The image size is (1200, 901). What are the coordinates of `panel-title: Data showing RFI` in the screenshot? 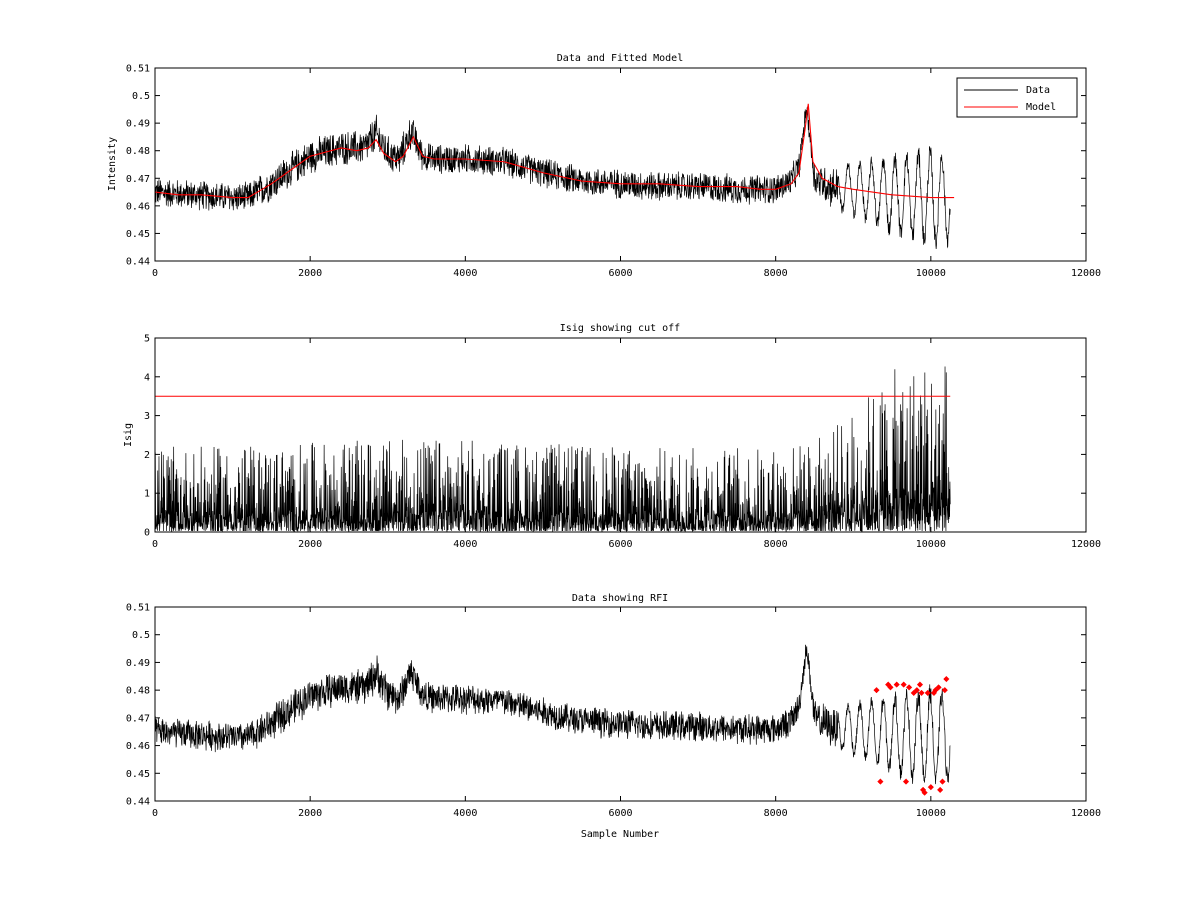 It's located at (620, 598).